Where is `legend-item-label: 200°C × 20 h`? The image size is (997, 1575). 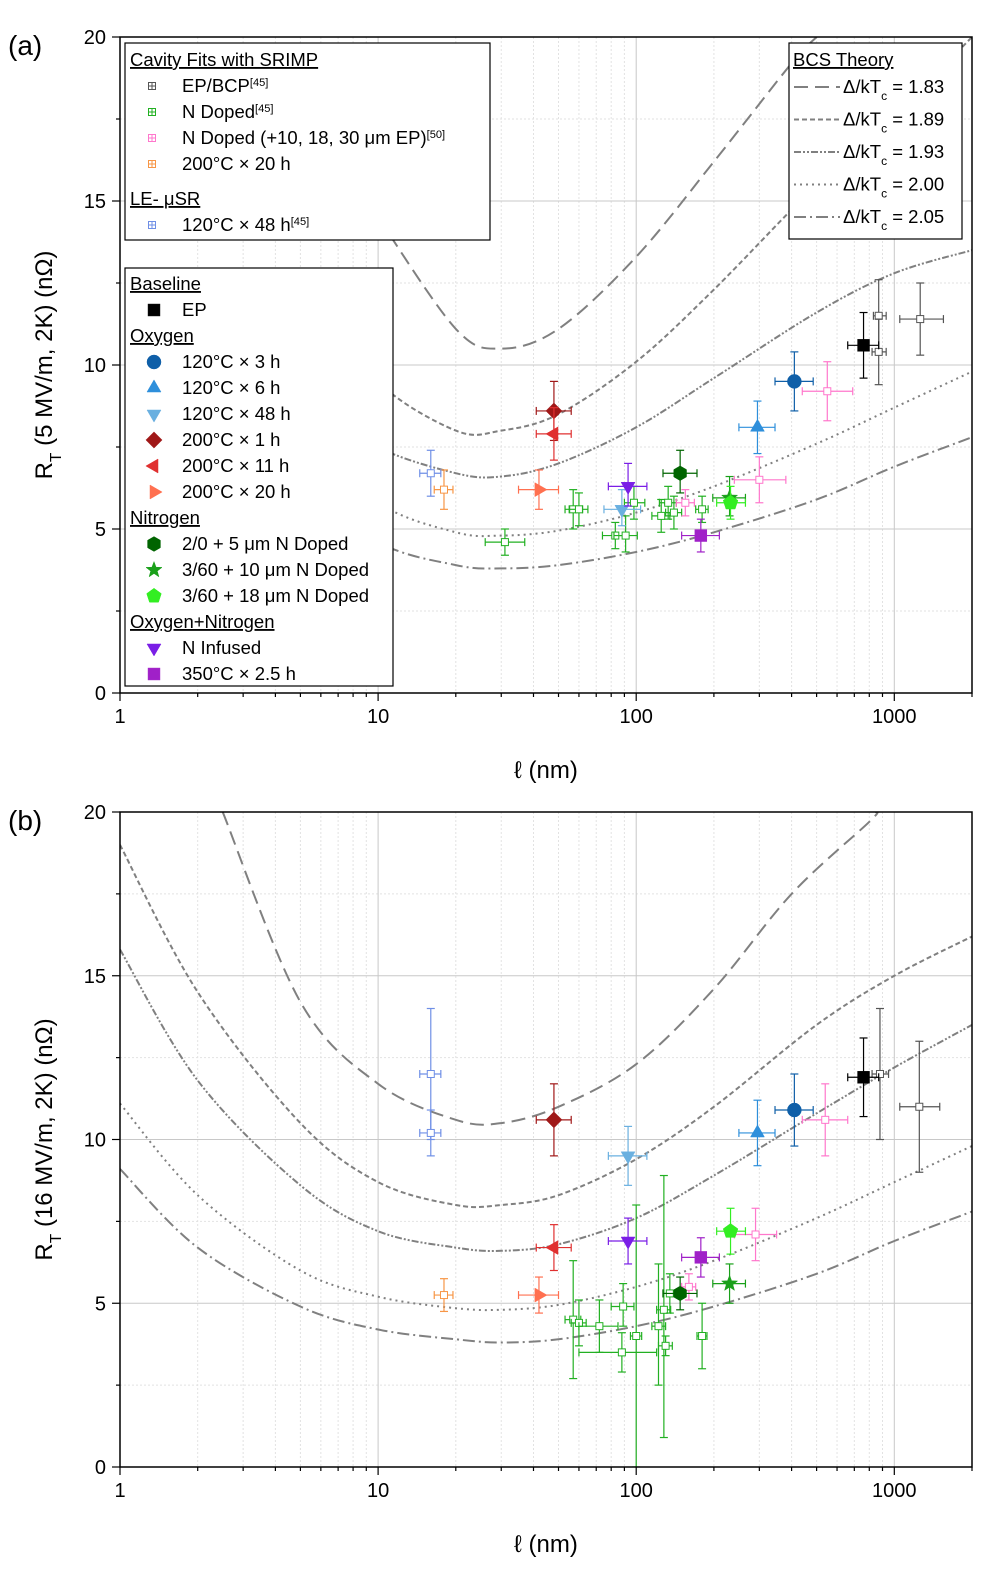 legend-item-label: 200°C × 20 h is located at coordinates (236, 491).